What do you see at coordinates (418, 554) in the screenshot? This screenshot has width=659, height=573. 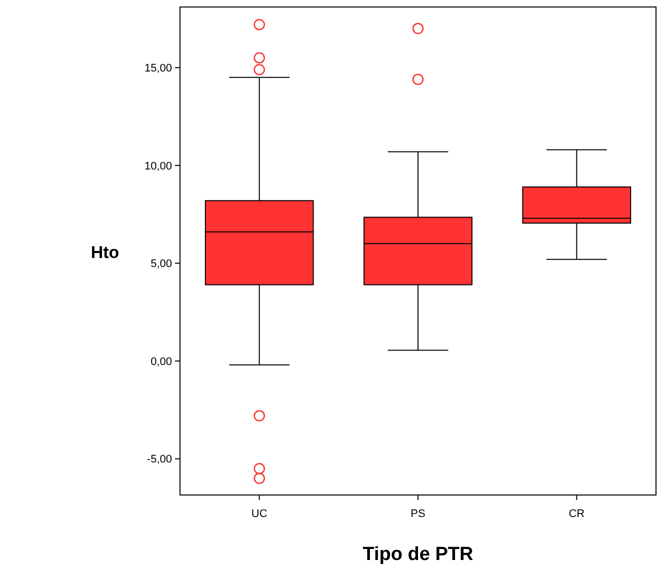 I see `x-axis-title: Tipo de PTR` at bounding box center [418, 554].